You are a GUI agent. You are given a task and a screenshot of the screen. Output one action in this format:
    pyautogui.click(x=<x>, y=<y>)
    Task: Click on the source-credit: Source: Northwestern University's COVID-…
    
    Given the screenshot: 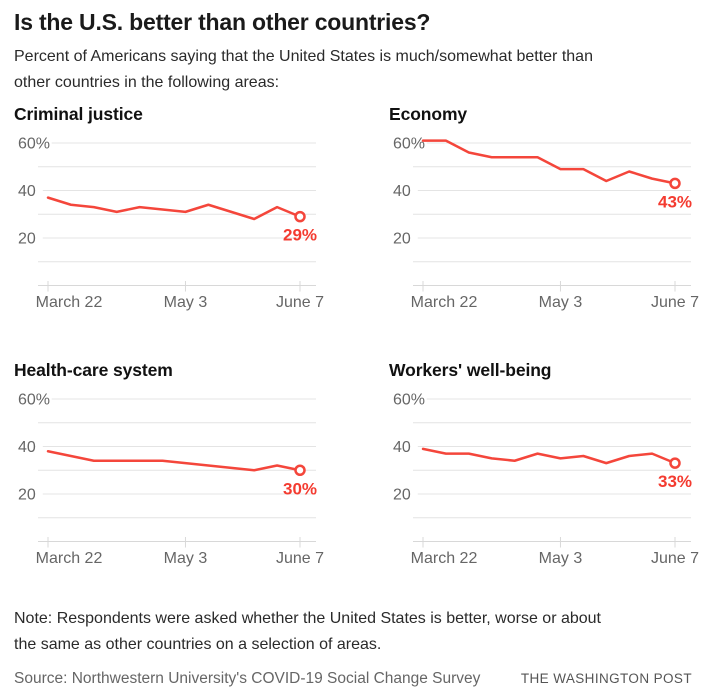 What is the action you would take?
    pyautogui.click(x=247, y=678)
    